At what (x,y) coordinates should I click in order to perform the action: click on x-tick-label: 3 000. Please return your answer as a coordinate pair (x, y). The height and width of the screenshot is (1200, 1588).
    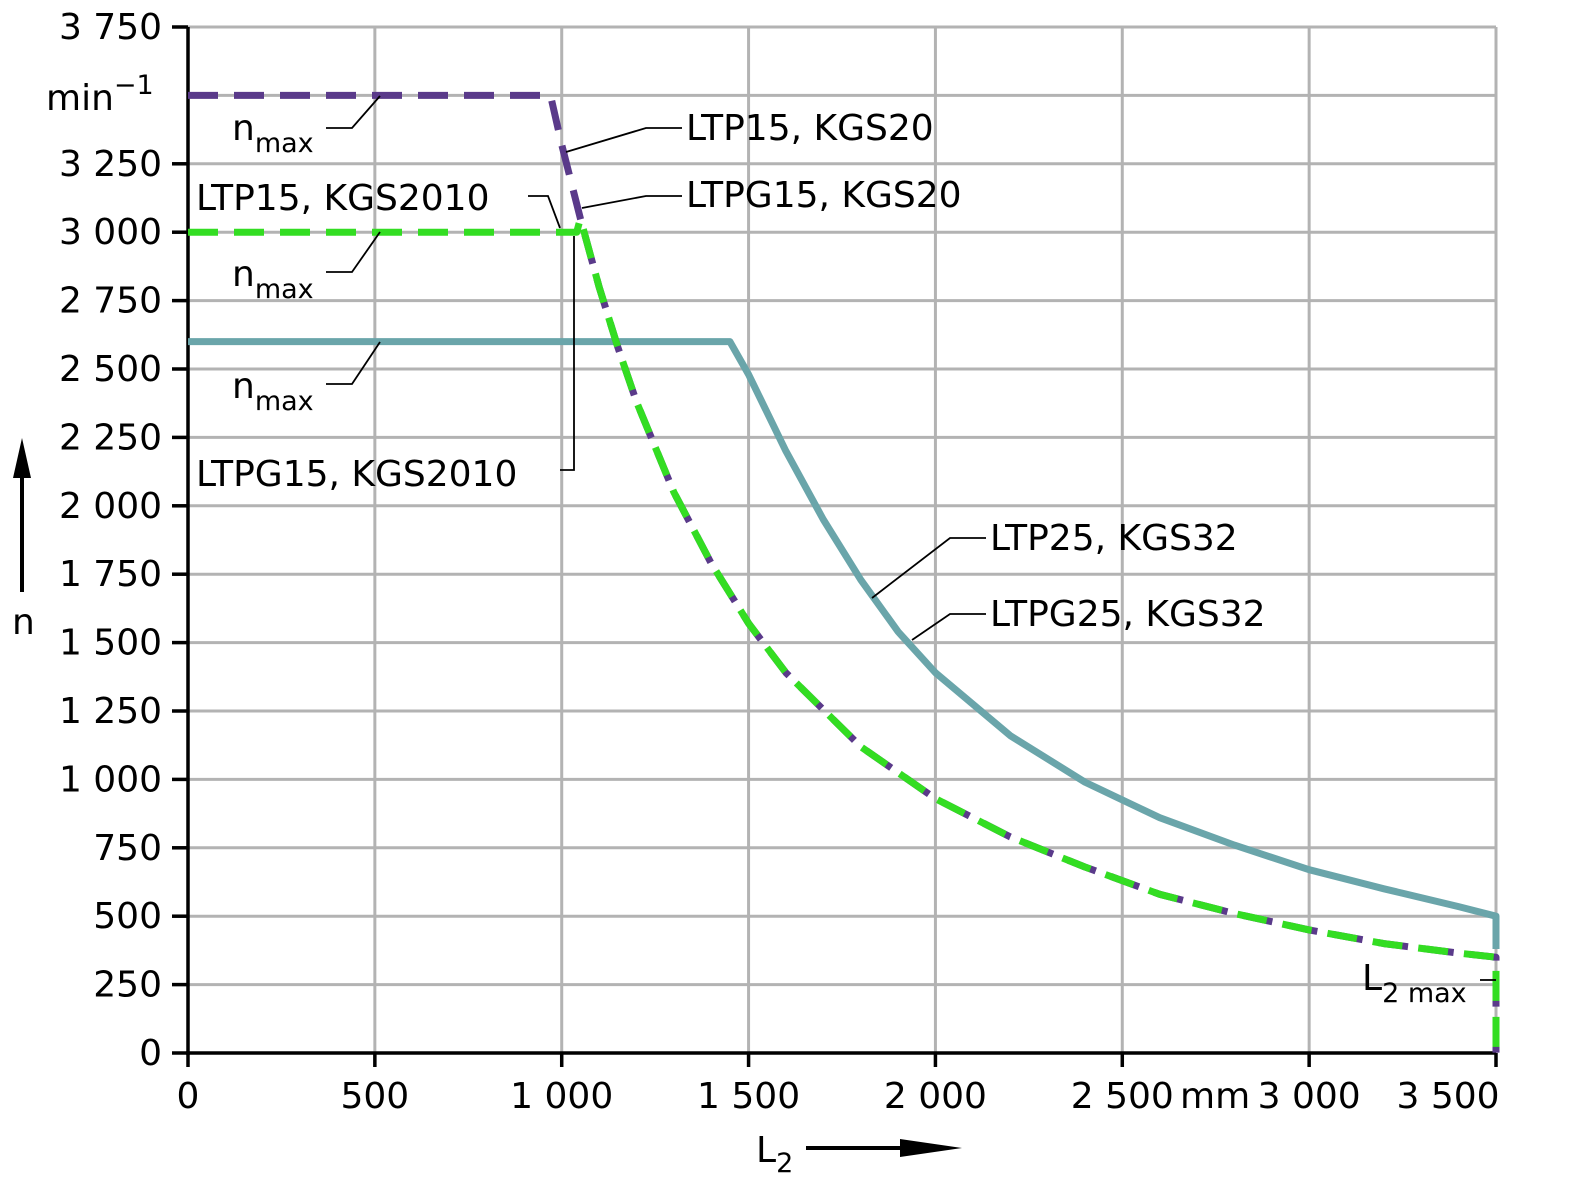
    Looking at the image, I should click on (1309, 1096).